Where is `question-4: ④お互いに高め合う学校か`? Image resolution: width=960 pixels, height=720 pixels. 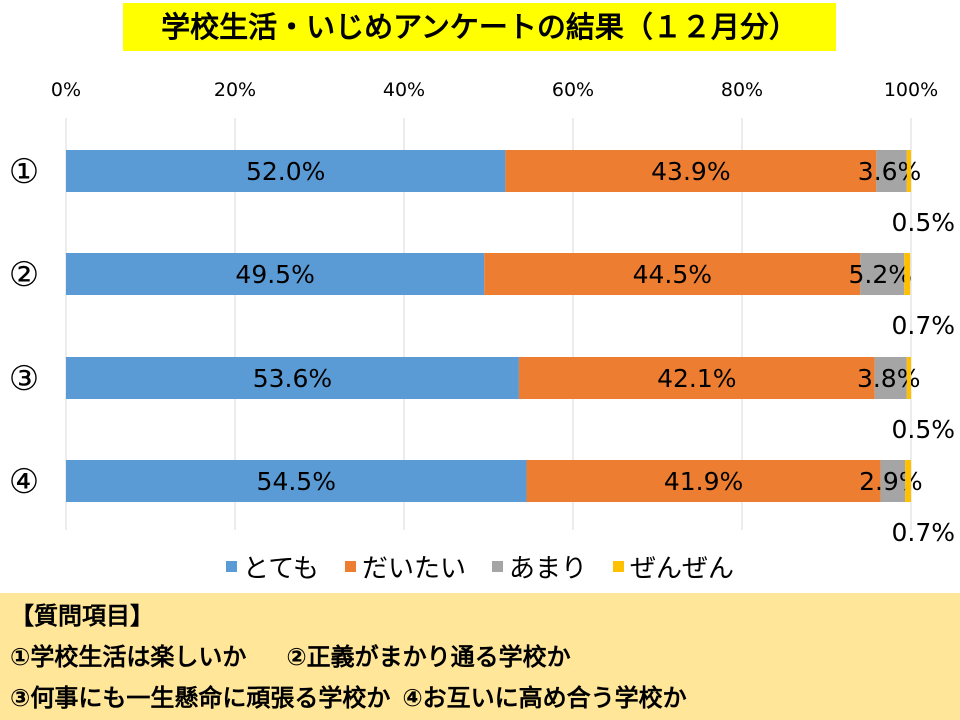 question-4: ④お互いに高め合う学校か is located at coordinates (544, 698).